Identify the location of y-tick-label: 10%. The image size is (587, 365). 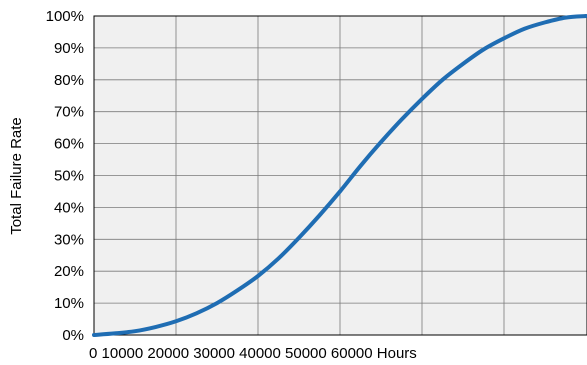
(69, 303).